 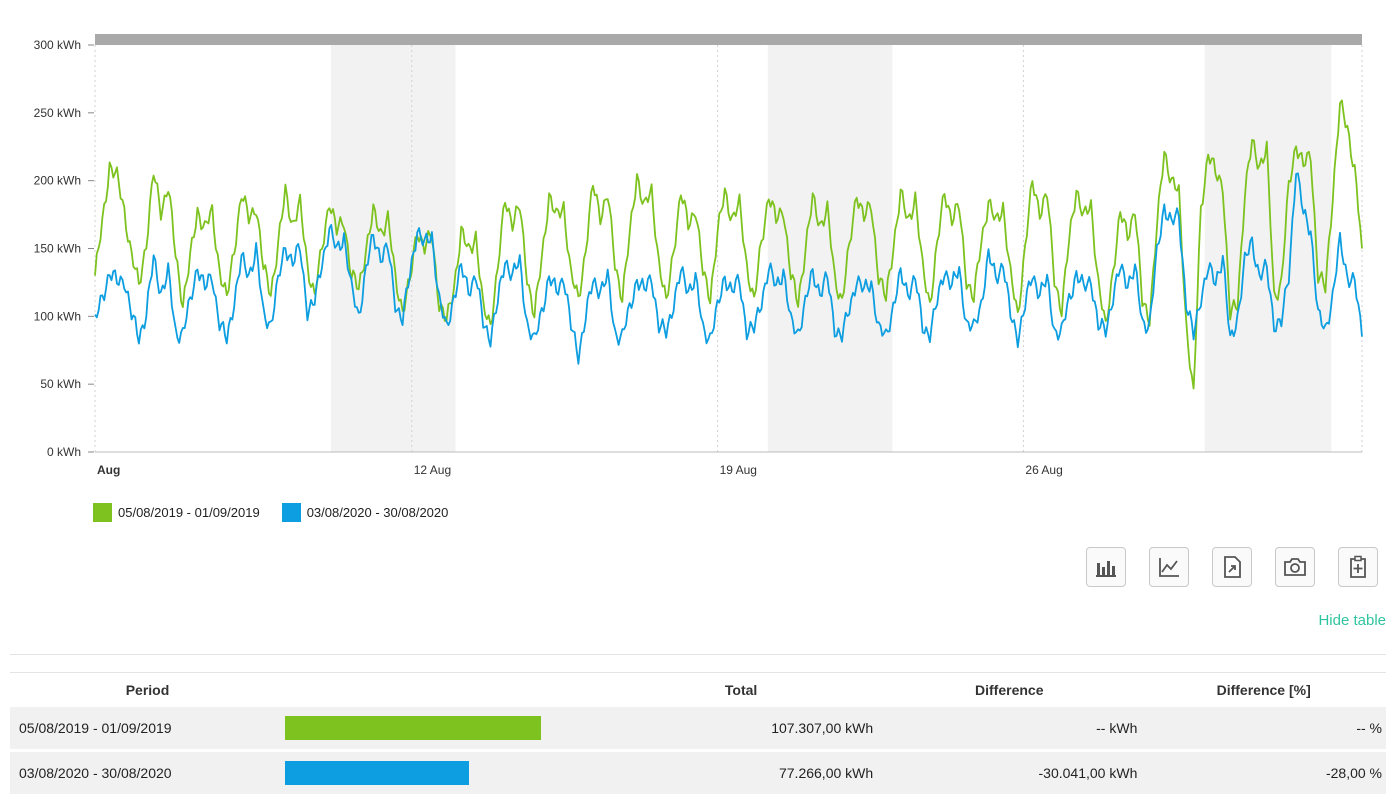 What do you see at coordinates (64, 452) in the screenshot?
I see `y-tick-label: 0 kWh` at bounding box center [64, 452].